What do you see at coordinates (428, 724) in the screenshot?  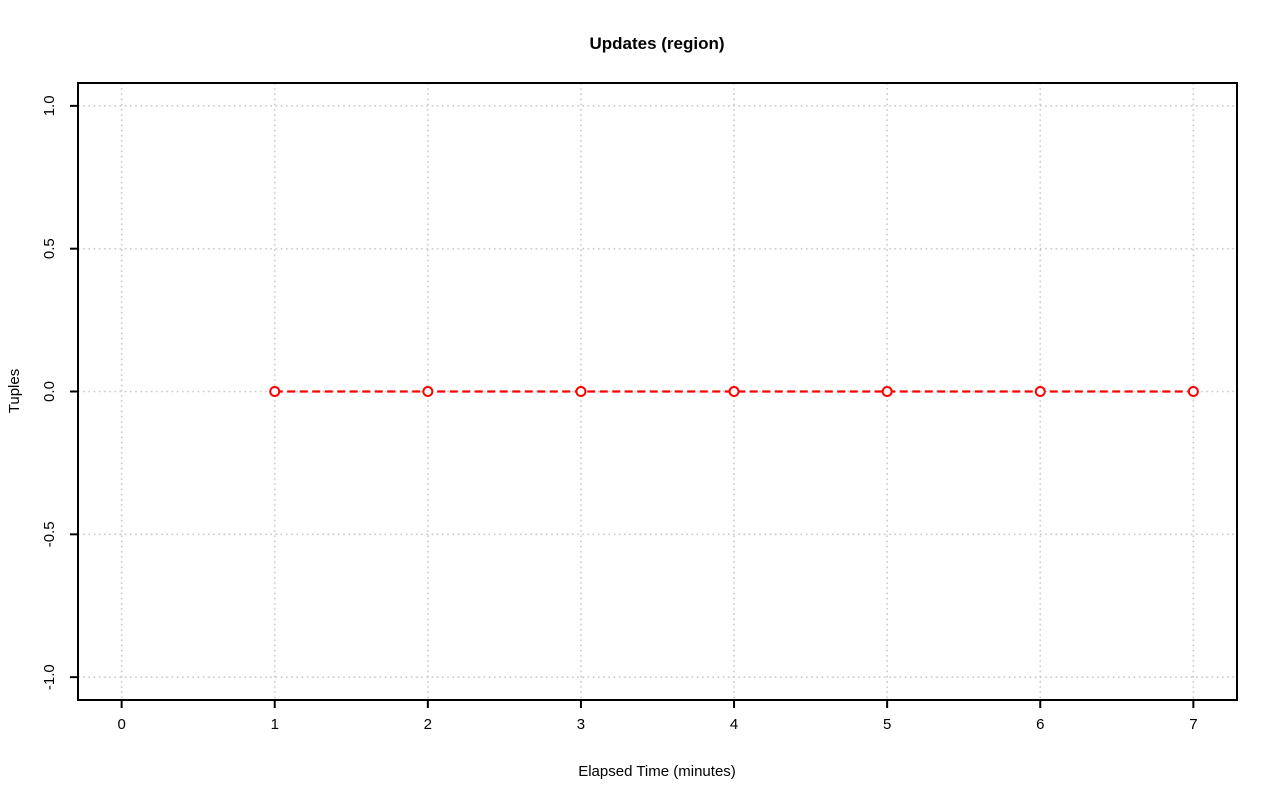 I see `x-tick-label: 2` at bounding box center [428, 724].